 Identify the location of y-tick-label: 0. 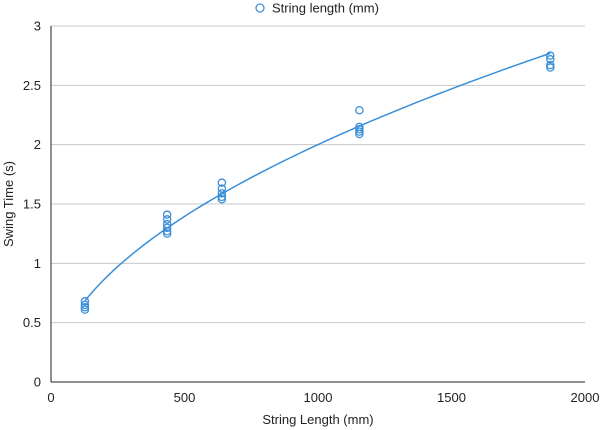
(37, 382).